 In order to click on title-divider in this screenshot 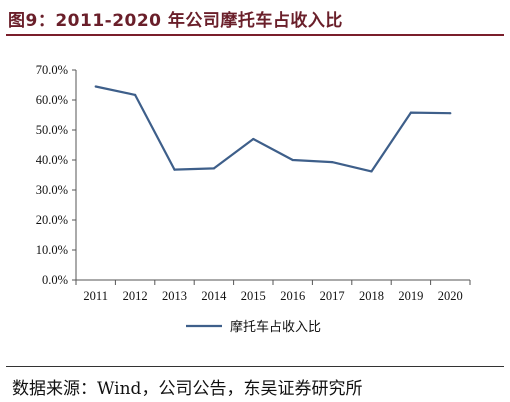, I will do `click(255, 35)`.